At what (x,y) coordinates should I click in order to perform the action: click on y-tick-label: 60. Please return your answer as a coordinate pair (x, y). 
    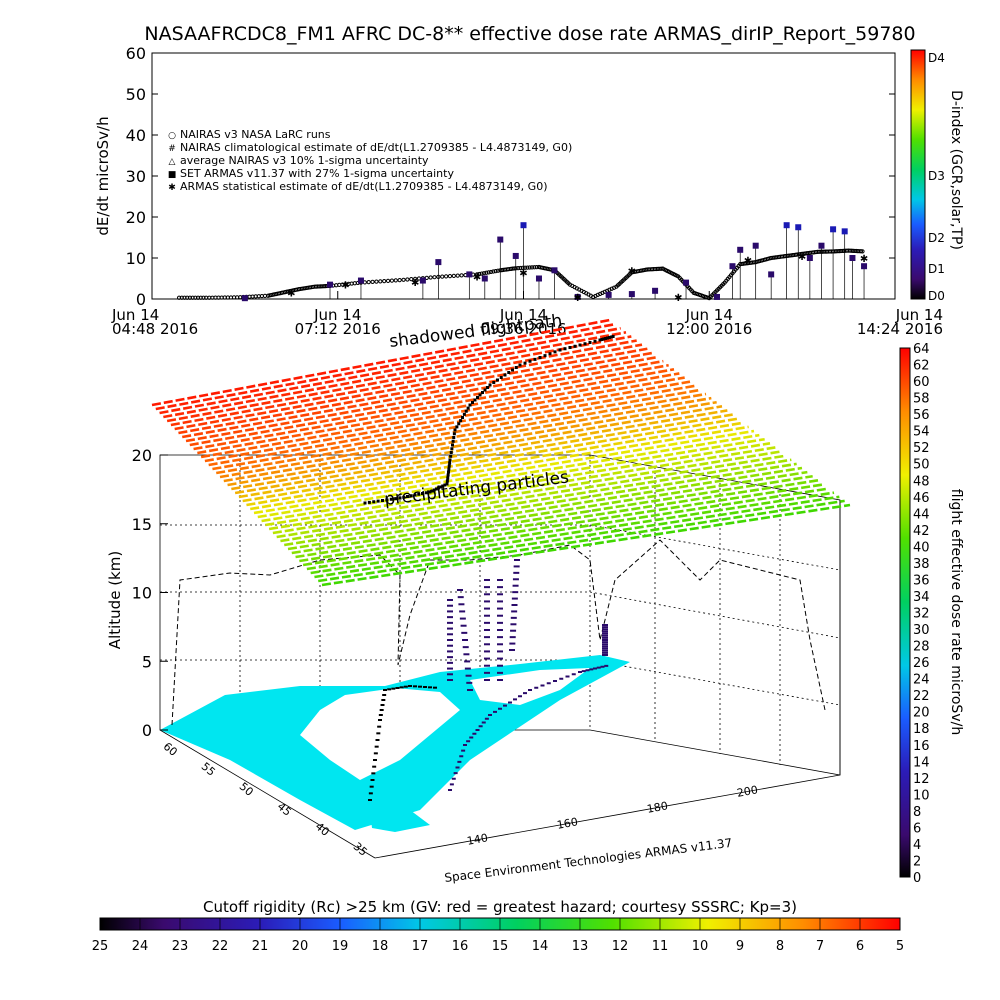
    Looking at the image, I should click on (136, 53).